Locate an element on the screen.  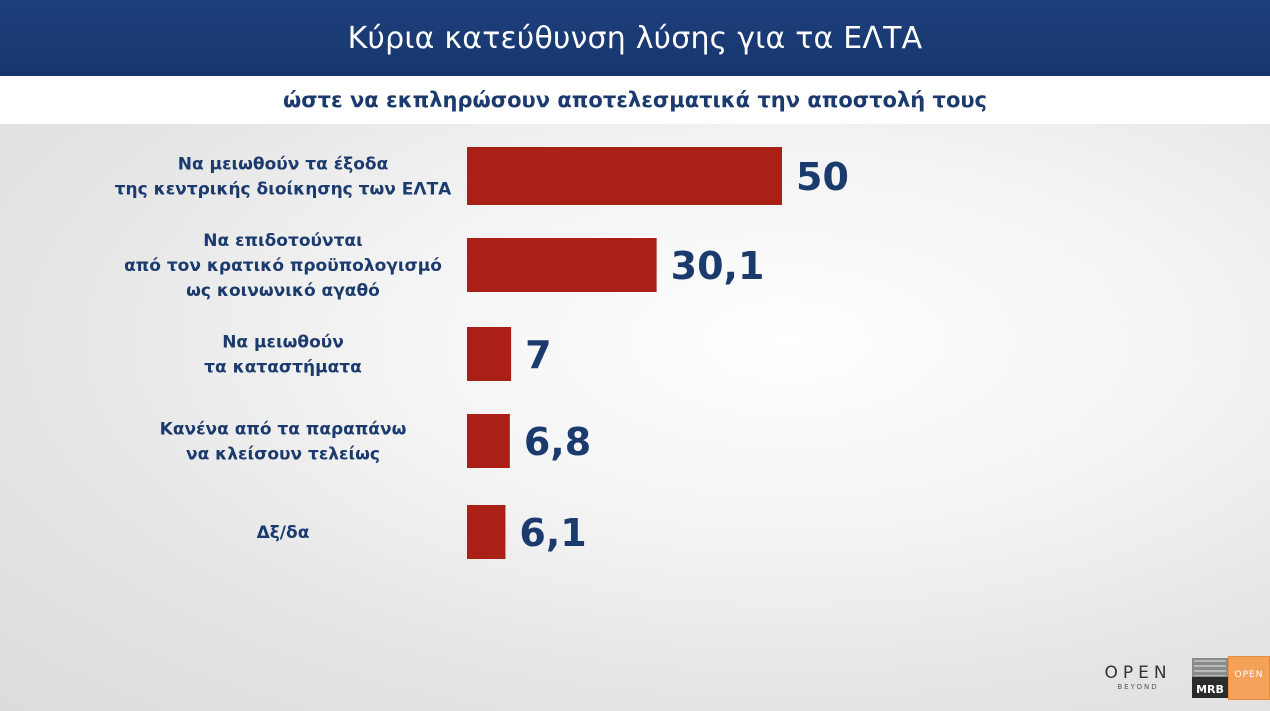
category-label-line: Να μειωθούν is located at coordinates (283, 343).